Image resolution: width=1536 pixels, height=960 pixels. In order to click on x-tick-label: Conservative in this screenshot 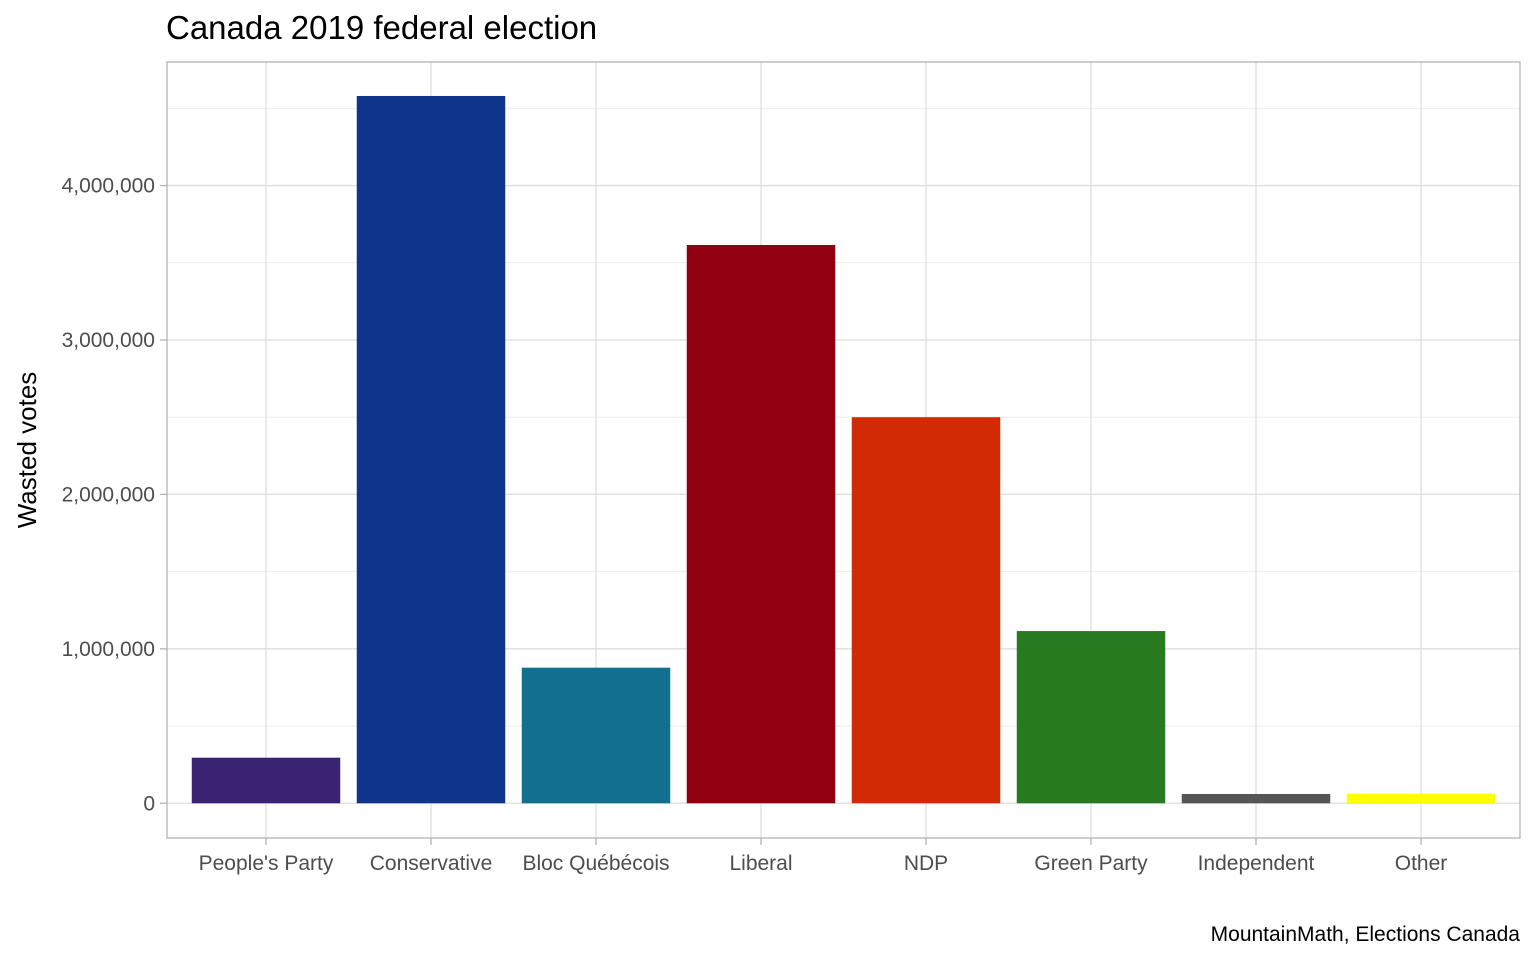, I will do `click(431, 863)`.